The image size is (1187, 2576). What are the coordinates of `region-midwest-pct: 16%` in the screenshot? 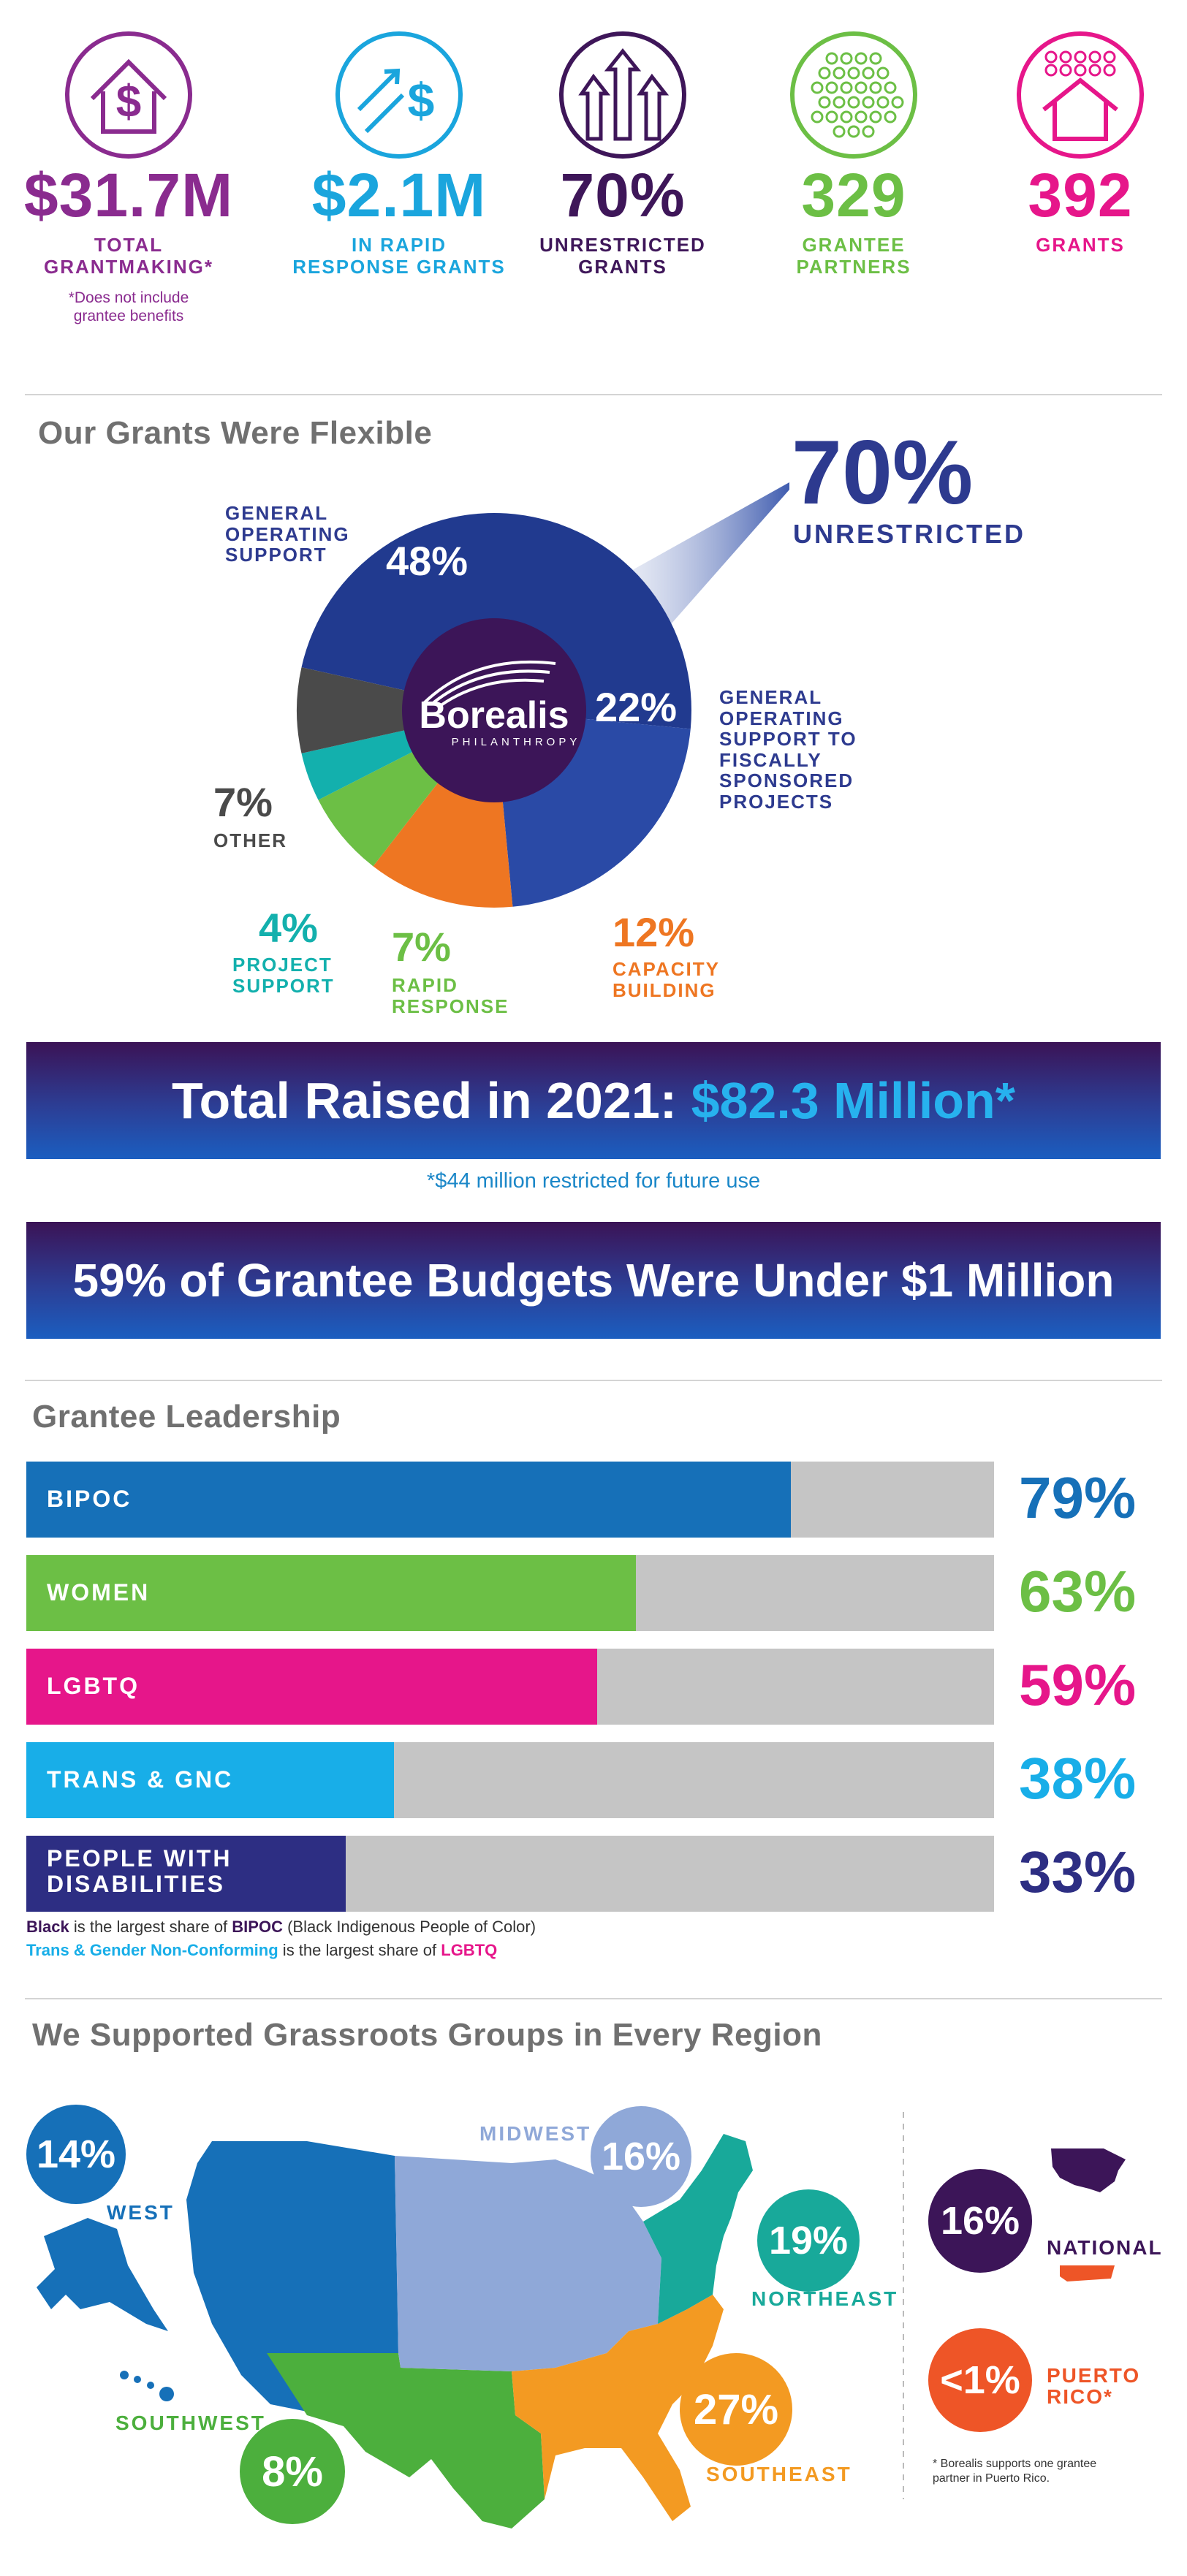 It's located at (641, 2156).